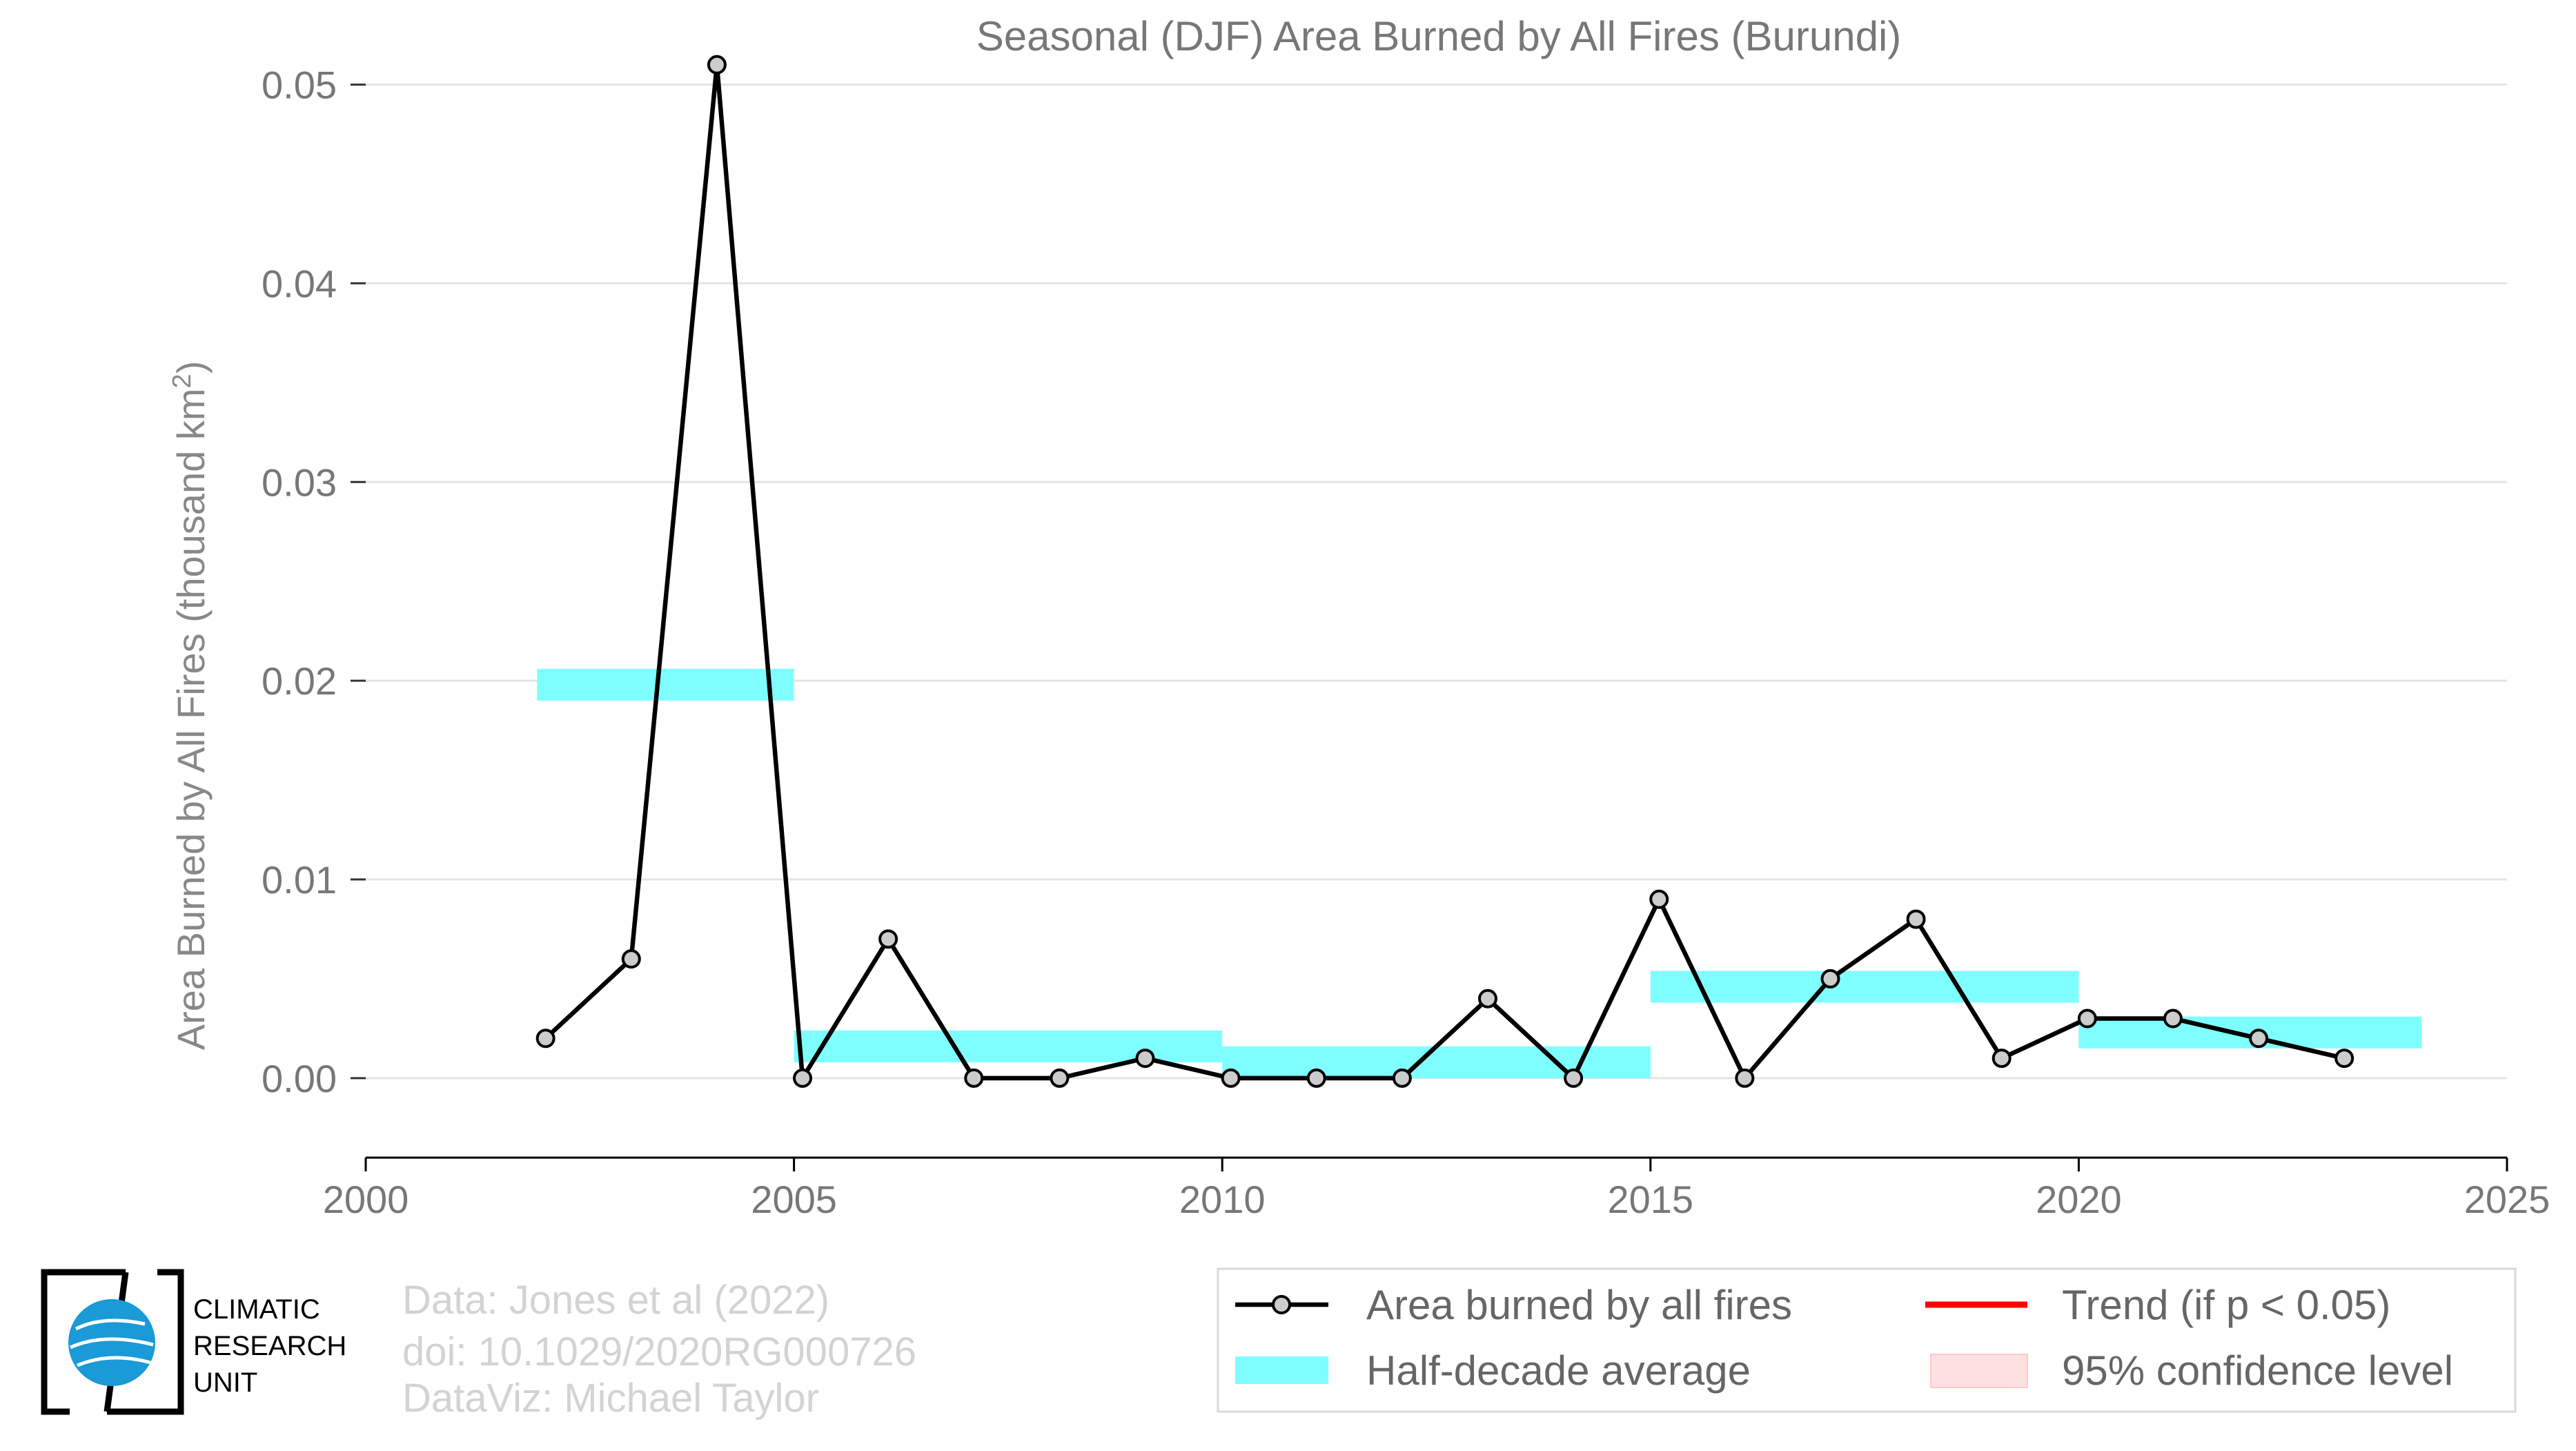 Image resolution: width=2576 pixels, height=1451 pixels. I want to click on cru-logo: CLIMATIC RESEARCH UNIT, so click(193, 1342).